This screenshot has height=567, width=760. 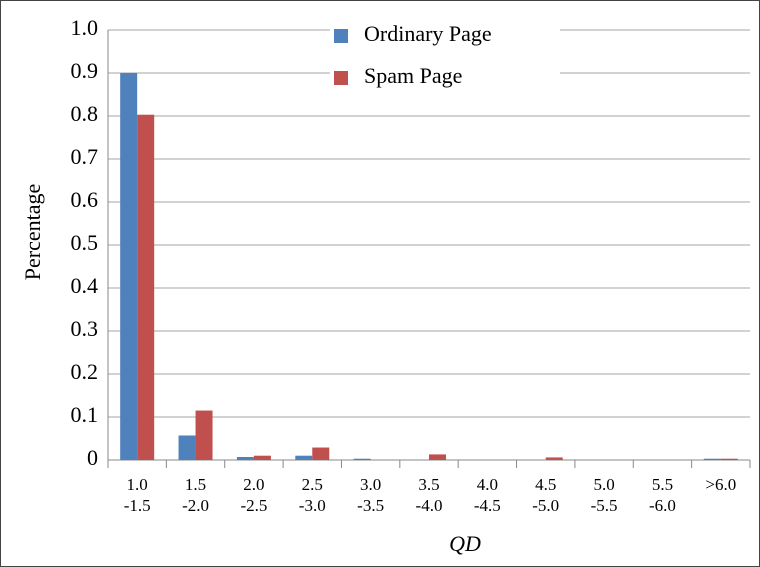 I want to click on x-tick-label: 1.0 -1.5, so click(x=137, y=495).